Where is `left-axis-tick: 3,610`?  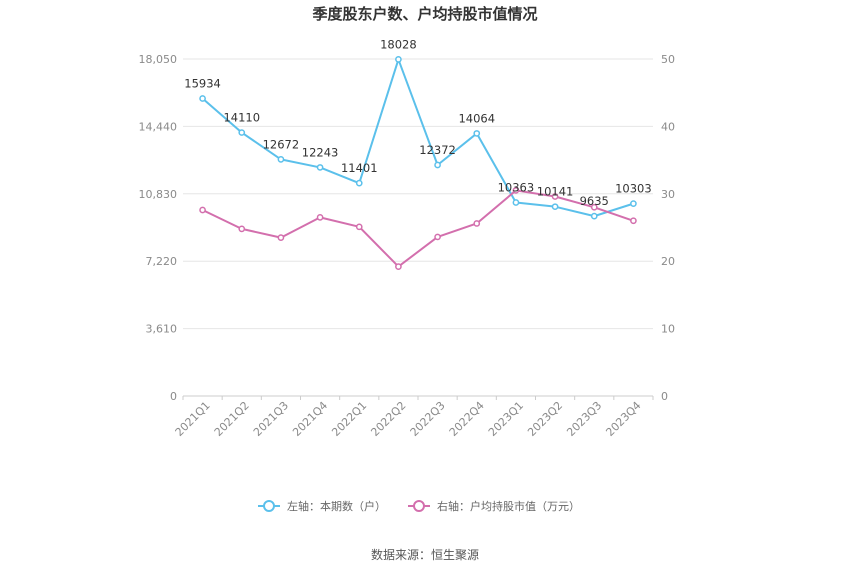 left-axis-tick: 3,610 is located at coordinates (162, 329).